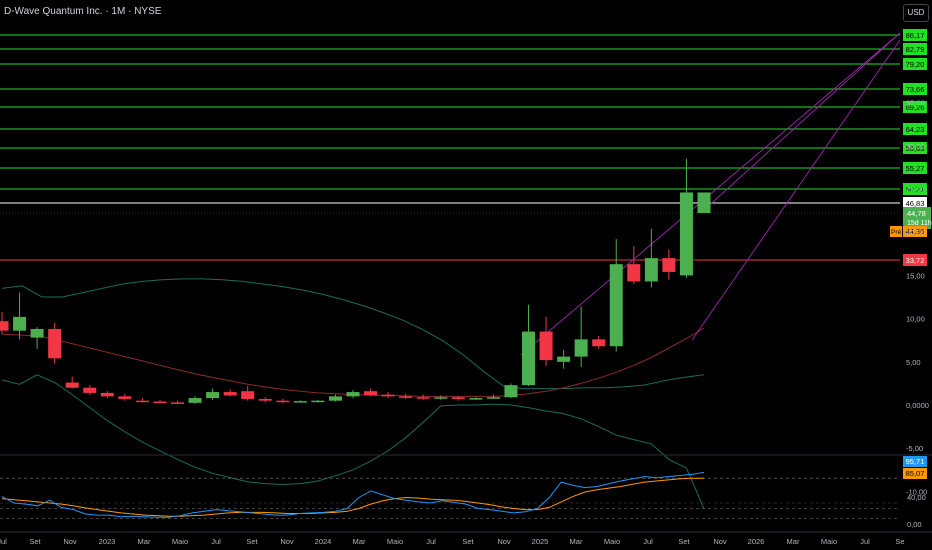 Image resolution: width=932 pixels, height=550 pixels. I want to click on last-price-tag, so click(917, 218).